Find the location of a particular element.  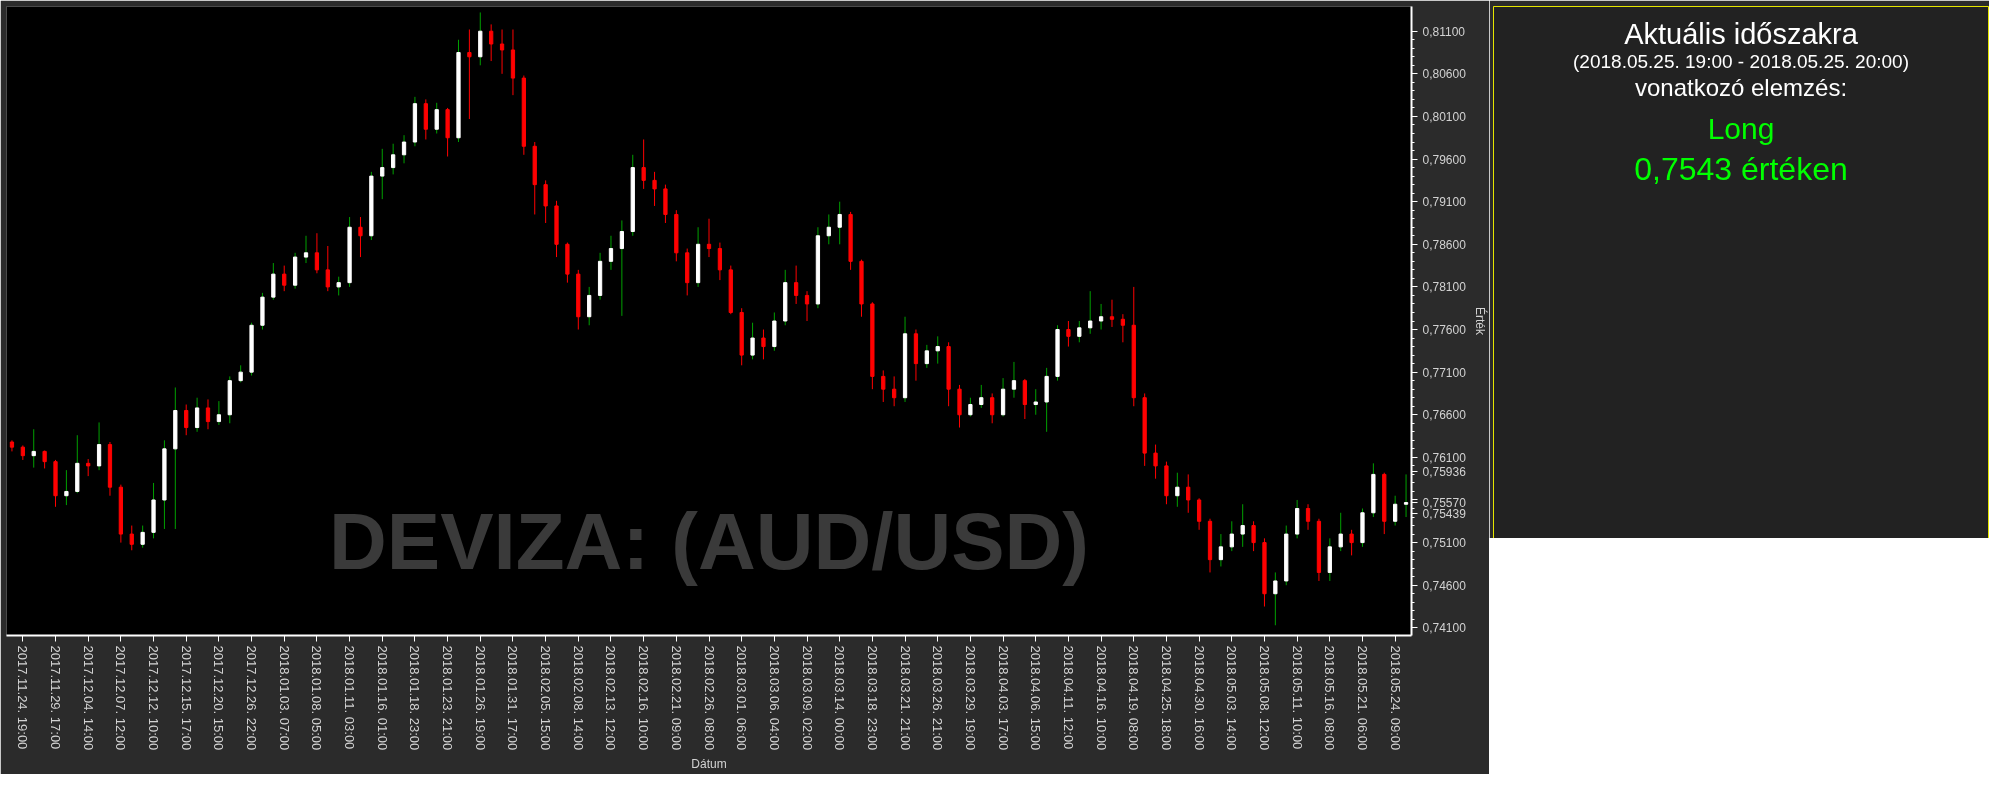

x-tick-label: 2018.01.16. 01:00 is located at coordinates (382, 698).